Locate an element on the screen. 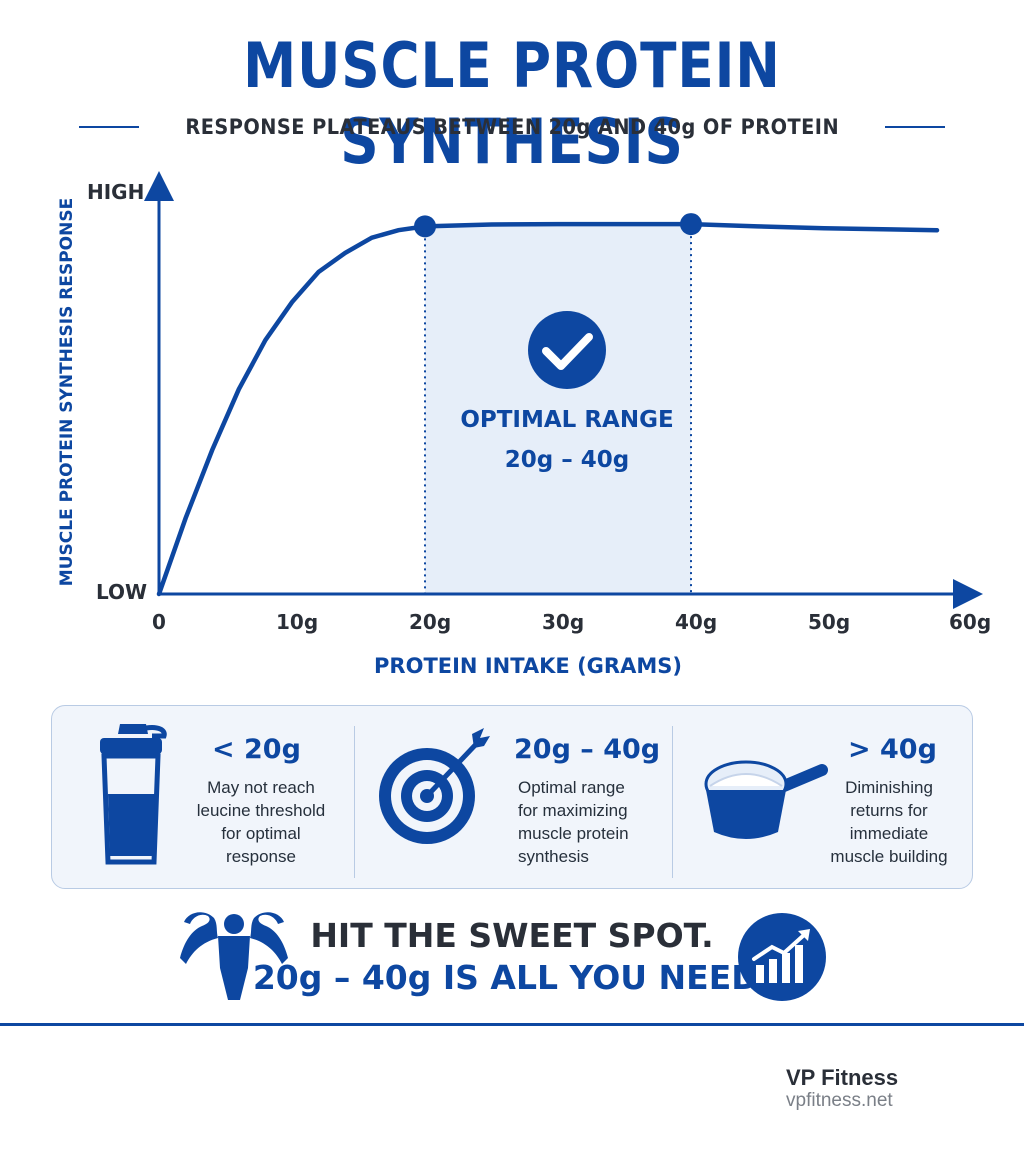  x-tick-labels: 0 10g 20g 30g 40g 50g 60g is located at coordinates (571, 622).